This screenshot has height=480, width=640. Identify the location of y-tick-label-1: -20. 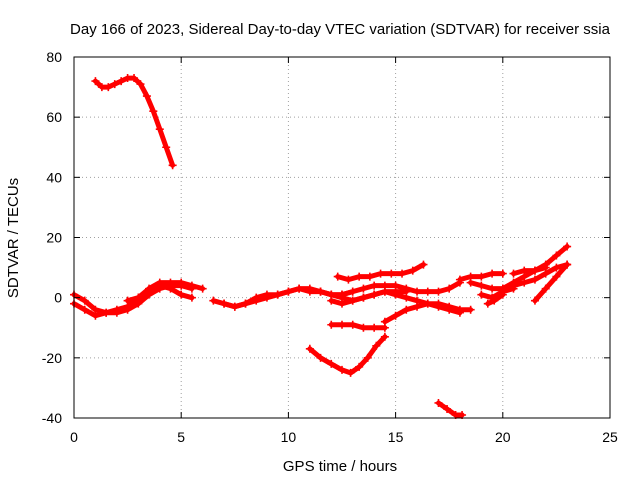
(52, 358).